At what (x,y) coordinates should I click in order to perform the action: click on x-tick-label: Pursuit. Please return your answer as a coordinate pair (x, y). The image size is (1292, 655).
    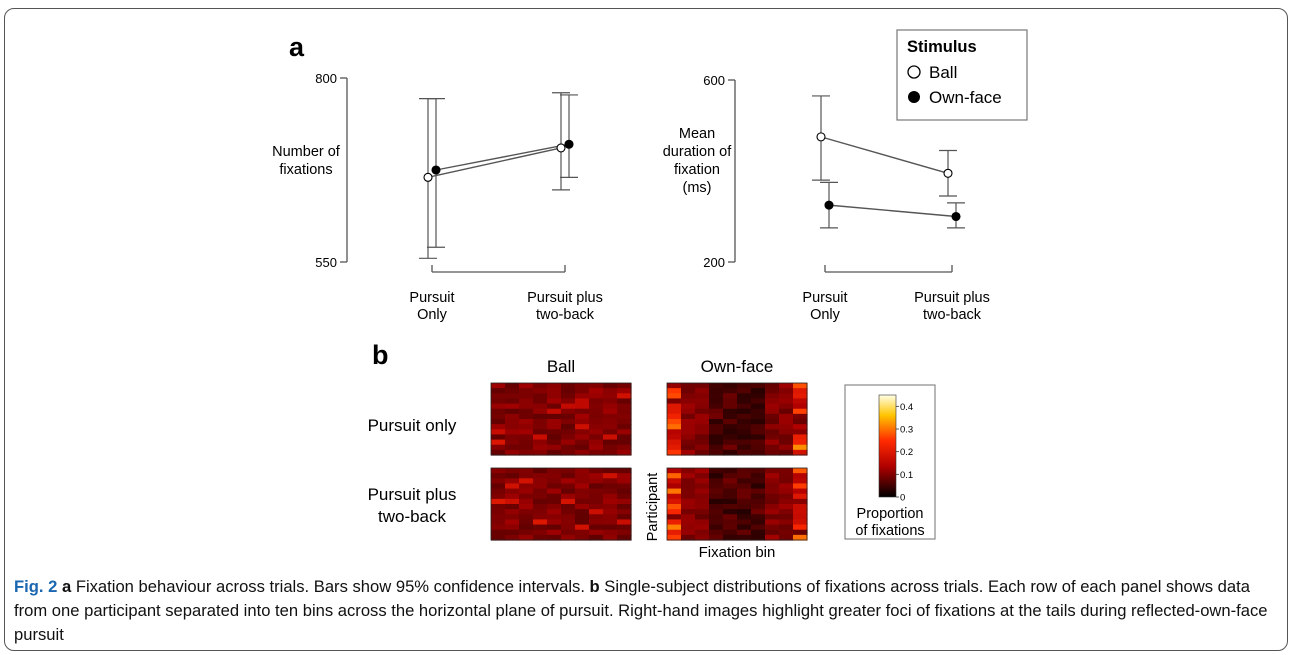
    Looking at the image, I should click on (431, 298).